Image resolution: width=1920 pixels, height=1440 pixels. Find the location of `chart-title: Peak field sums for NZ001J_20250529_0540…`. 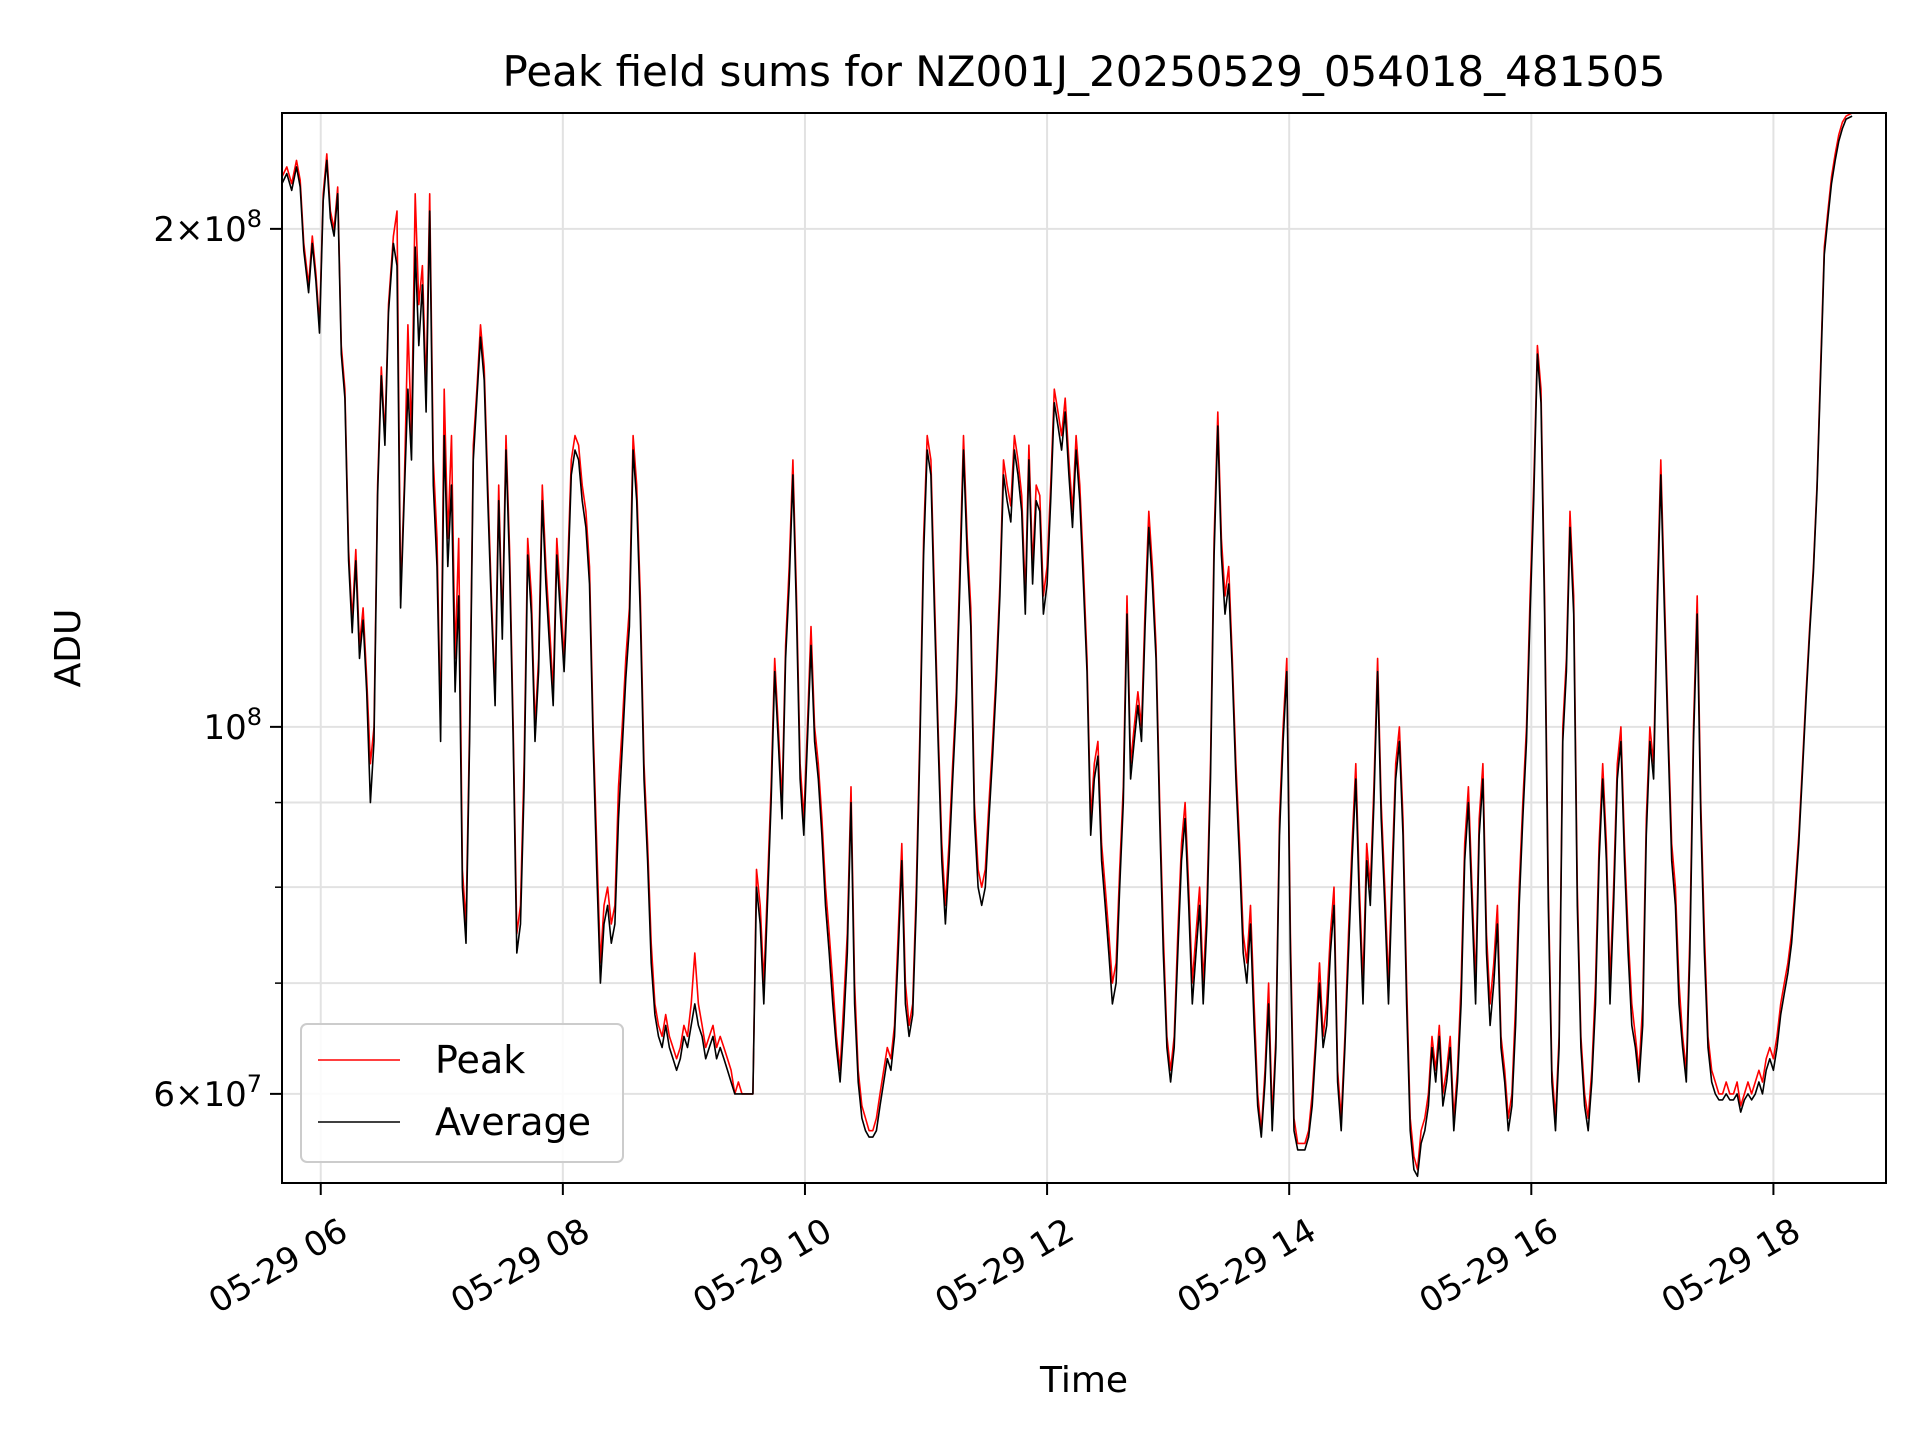

chart-title: Peak field sums for NZ001J_20250529_0540… is located at coordinates (1084, 71).